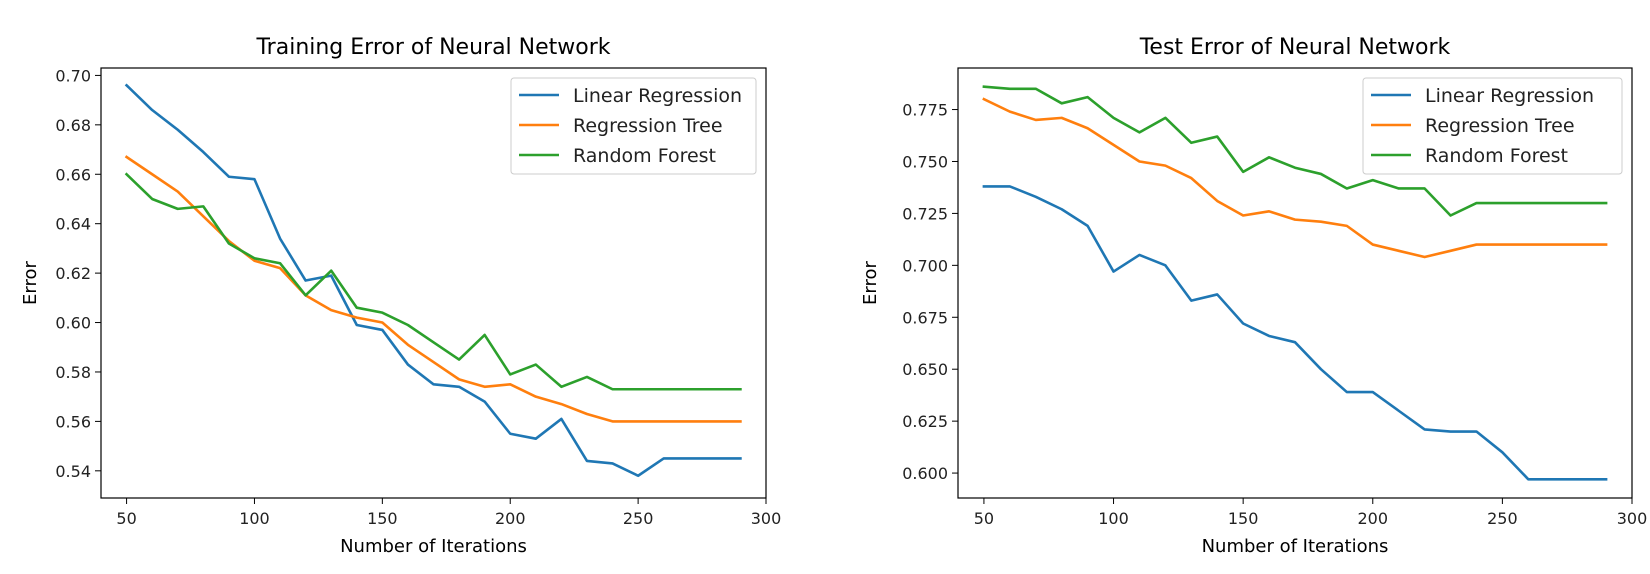  What do you see at coordinates (73, 372) in the screenshot?
I see `y-tick-label: 0.58` at bounding box center [73, 372].